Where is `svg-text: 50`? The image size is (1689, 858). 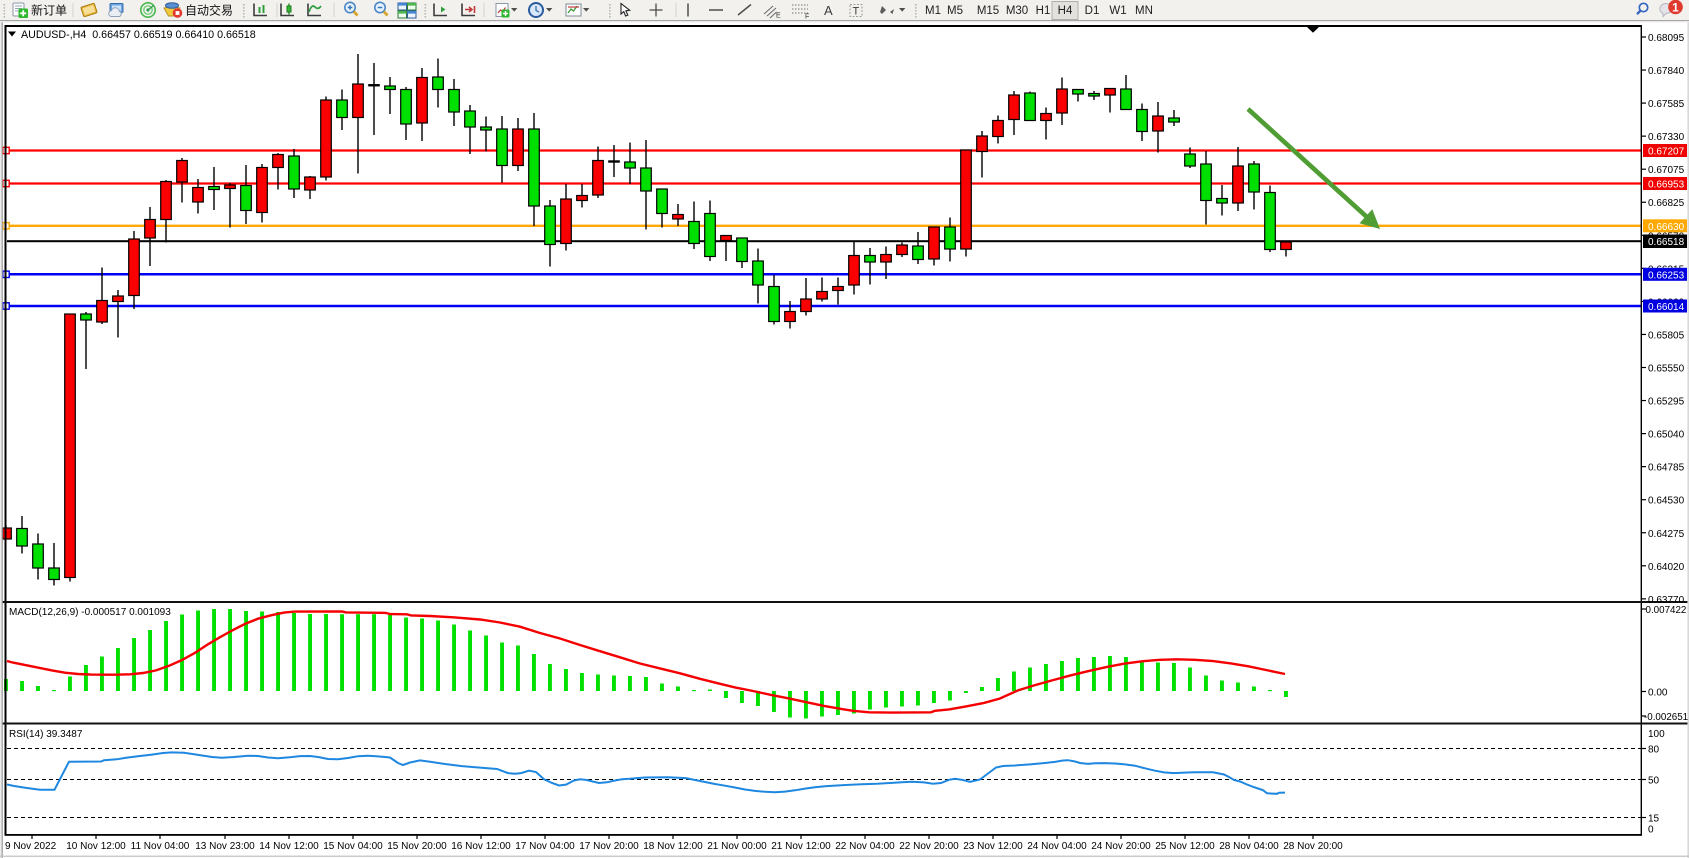 svg-text: 50 is located at coordinates (1654, 781).